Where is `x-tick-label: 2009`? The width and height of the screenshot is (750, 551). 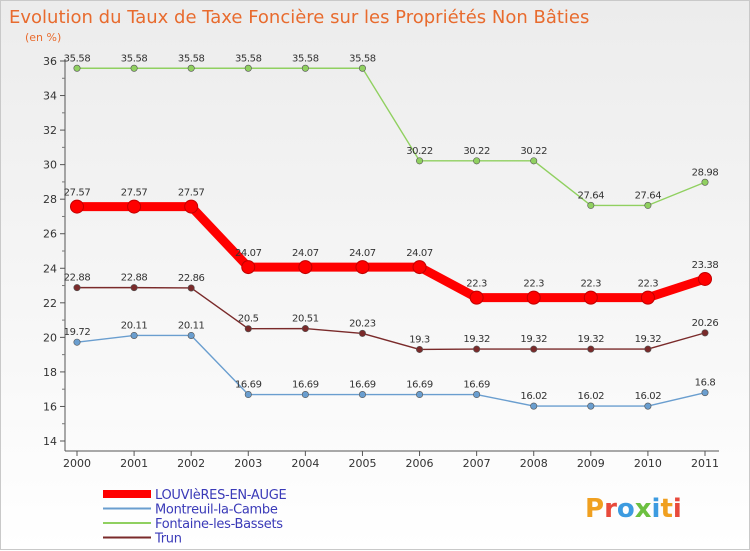 x-tick-label: 2009 is located at coordinates (591, 463).